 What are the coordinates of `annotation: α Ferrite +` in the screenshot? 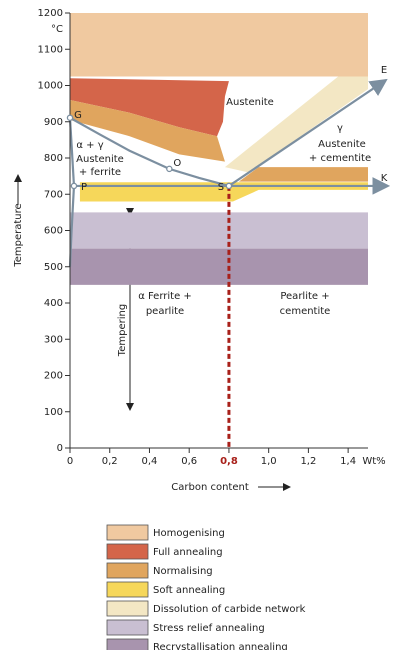 It's located at (165, 296).